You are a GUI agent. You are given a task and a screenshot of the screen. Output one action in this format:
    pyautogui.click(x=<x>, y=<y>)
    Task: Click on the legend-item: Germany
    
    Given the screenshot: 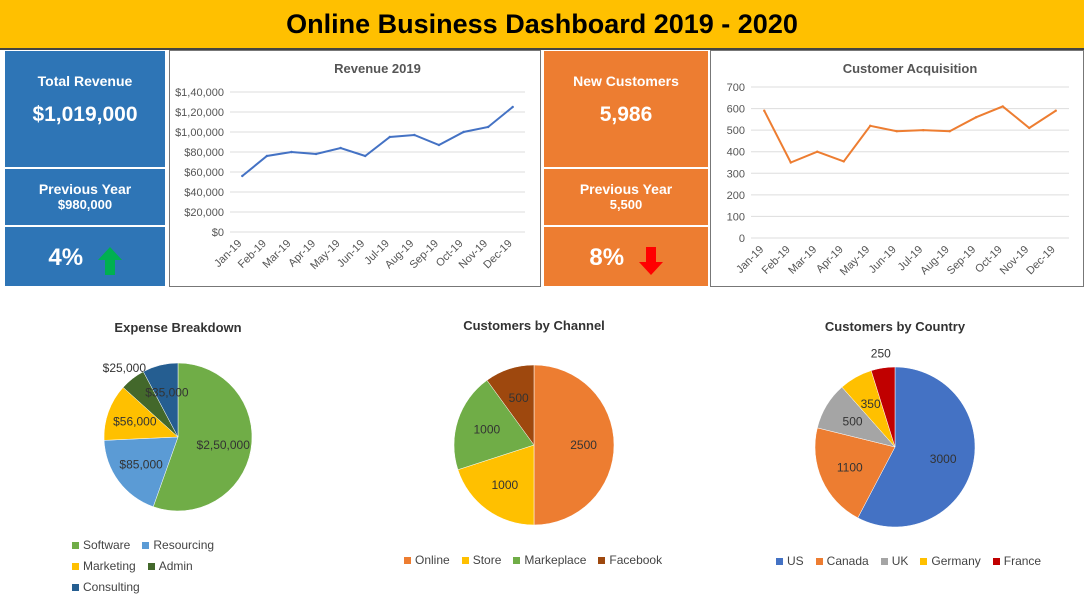 What is the action you would take?
    pyautogui.click(x=950, y=561)
    